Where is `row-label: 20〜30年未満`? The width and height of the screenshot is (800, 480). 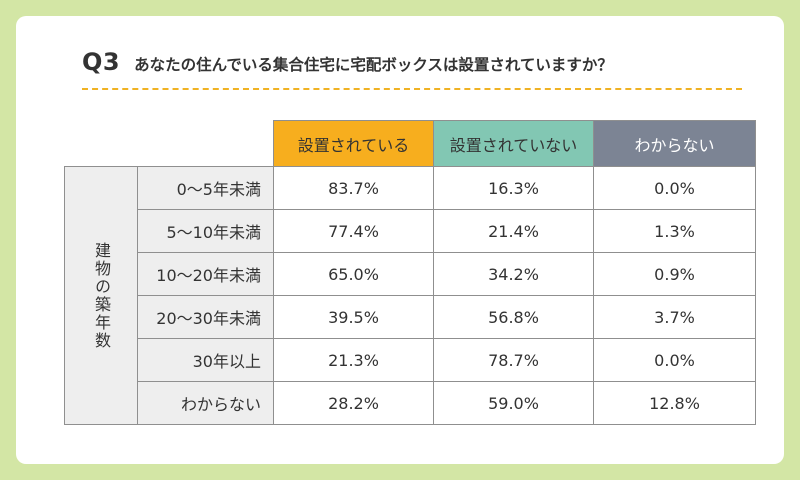 row-label: 20〜30年未満 is located at coordinates (205, 317).